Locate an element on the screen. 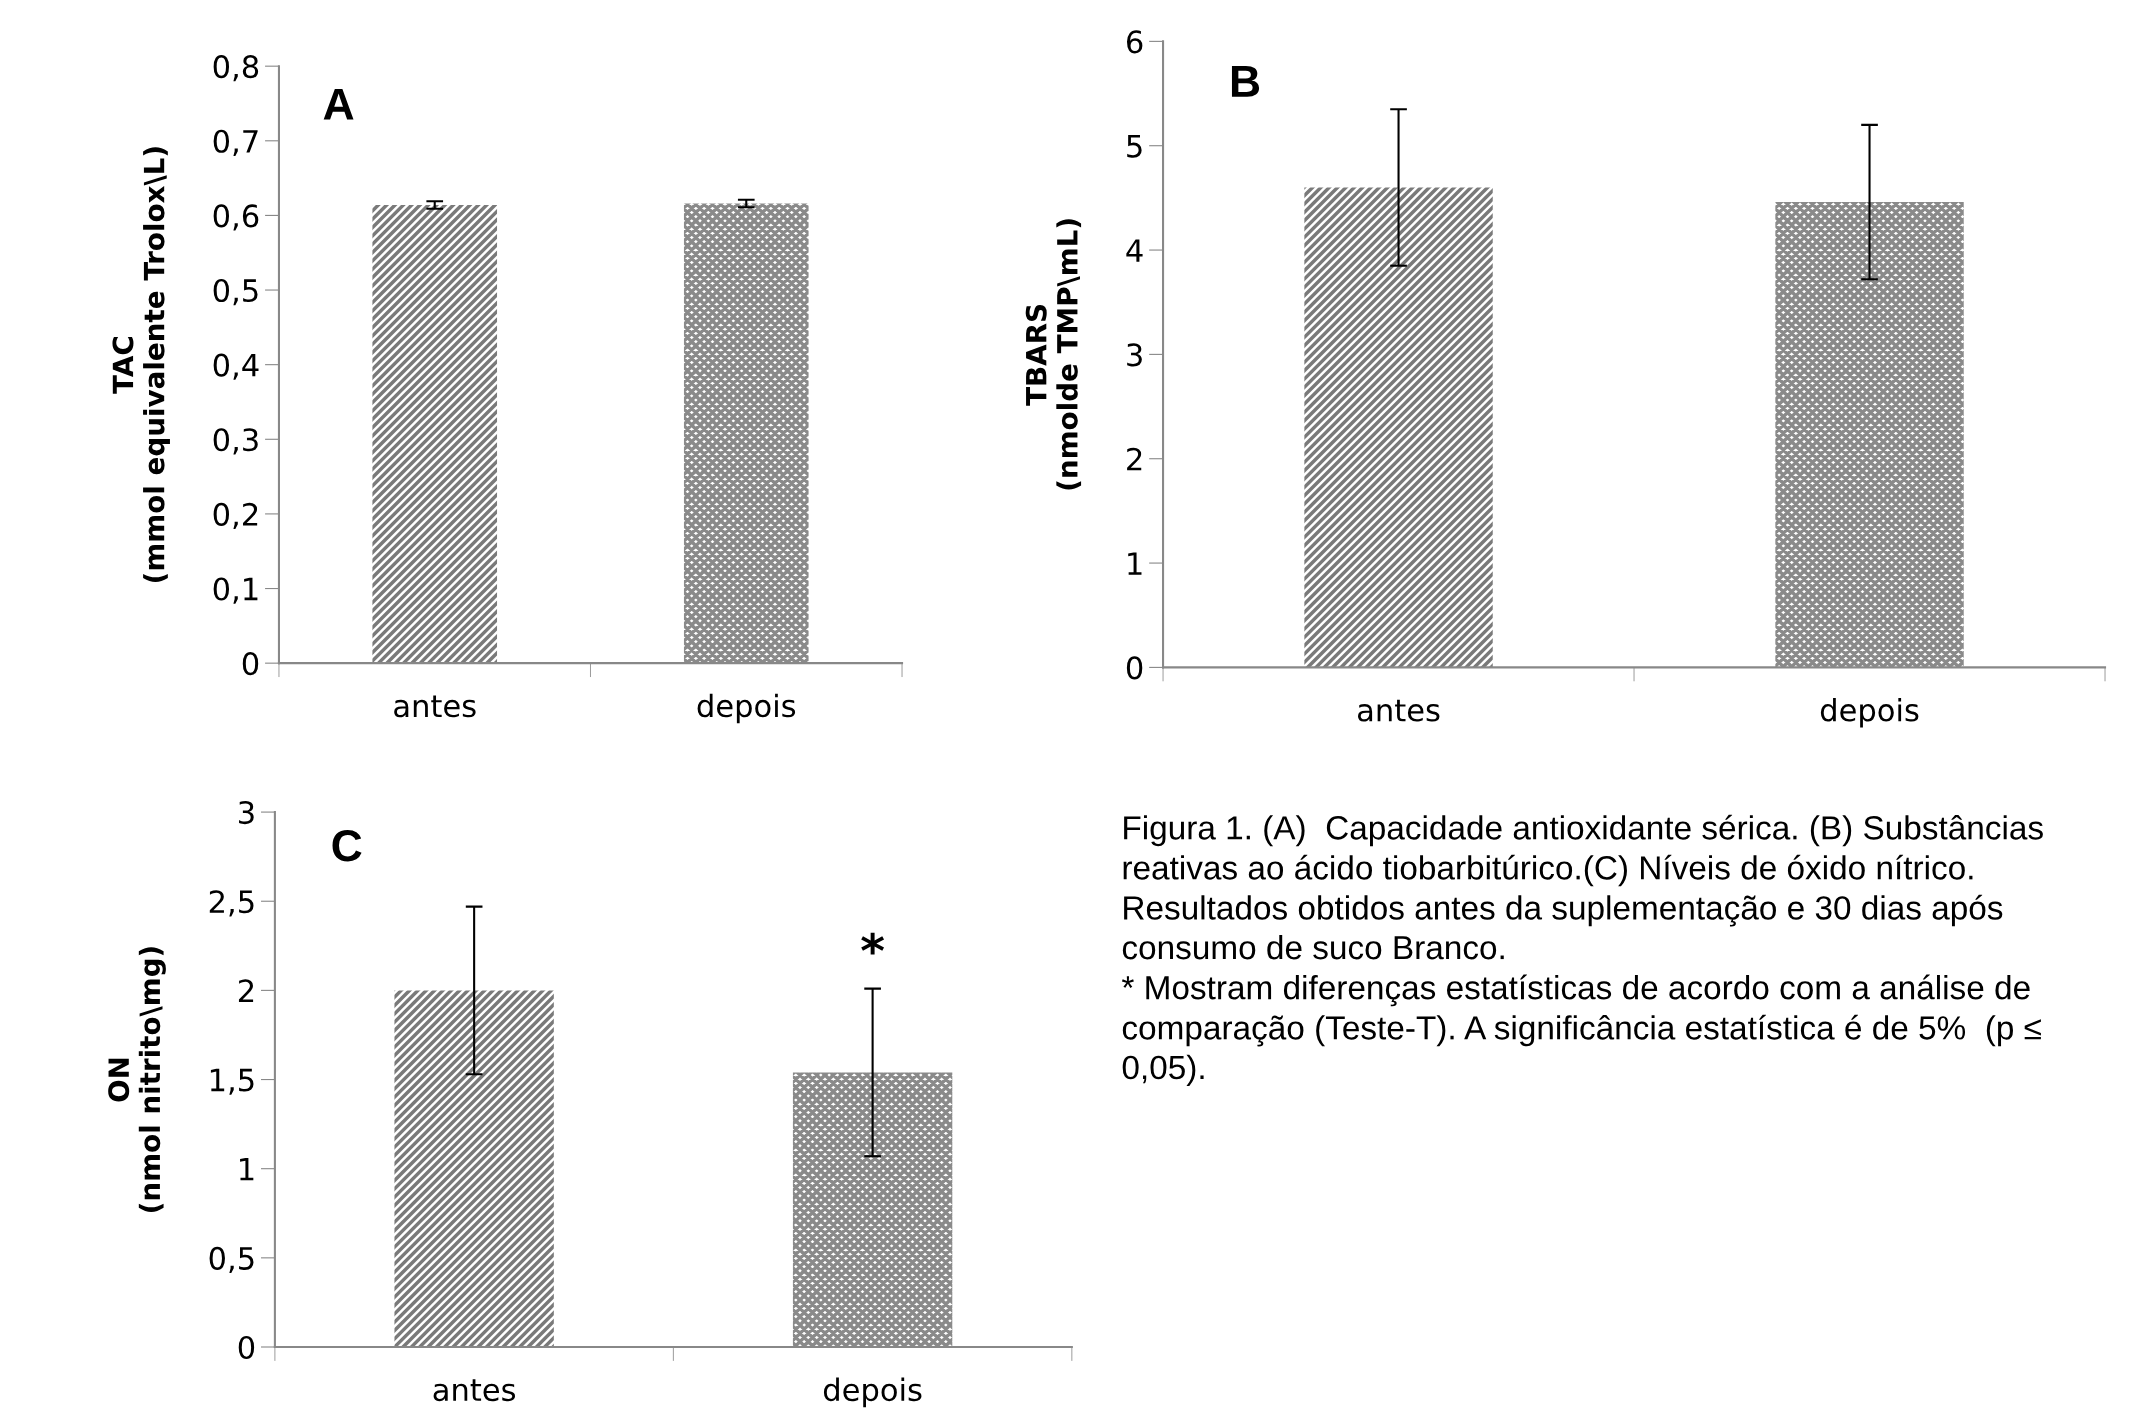 The height and width of the screenshot is (1417, 2136). text: Figura 1. (A) Capacidade antioxidante sérica. (B) Substâncias reativas ao ácido tiobarbitúrico.(C) Níveis de óxido nítrico. Resultados obtidos antes da suplementação e 30 dias após consumo de suco Branco. * Mostram diferenças estatísticas de acordo com a análise de comparação (Teste-T). A significância estatística é de 5% (p ≤ 0,05). is located at coordinates (1582, 950).